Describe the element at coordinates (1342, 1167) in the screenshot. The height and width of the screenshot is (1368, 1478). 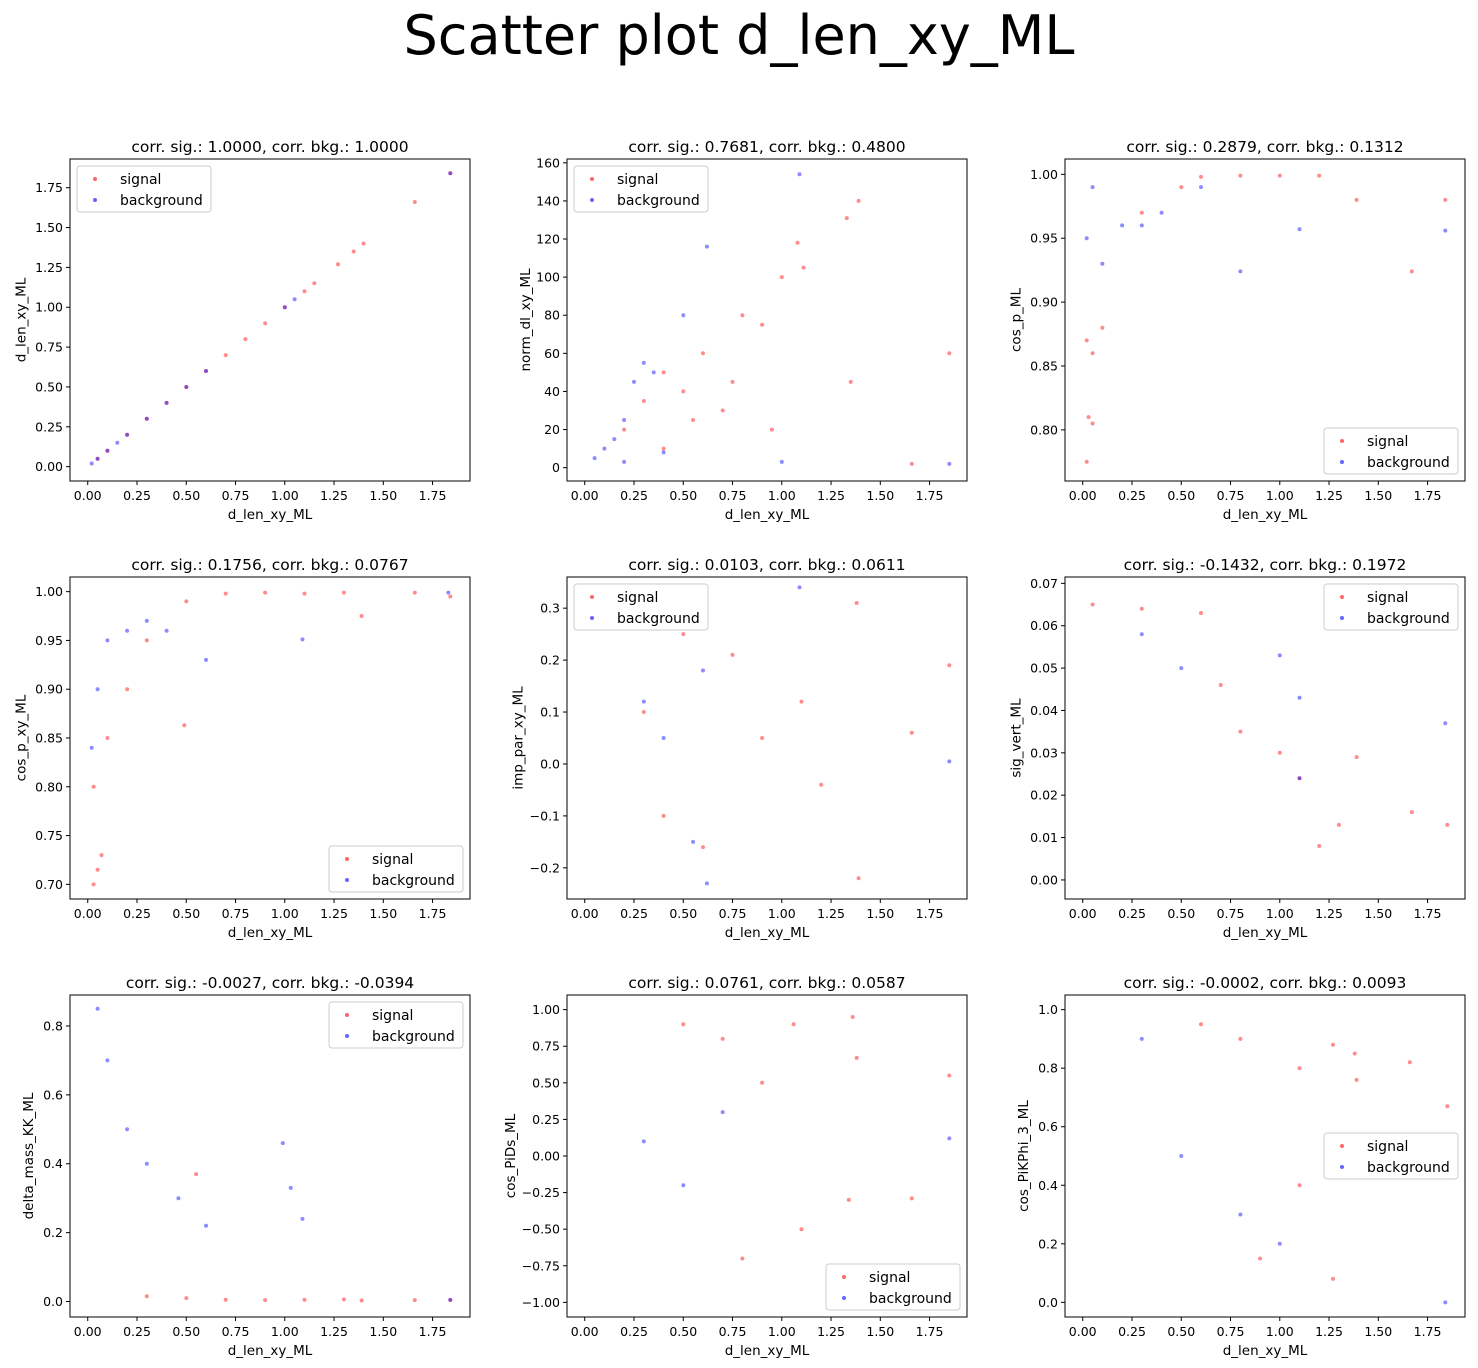
I see `legend-marker-background` at that location.